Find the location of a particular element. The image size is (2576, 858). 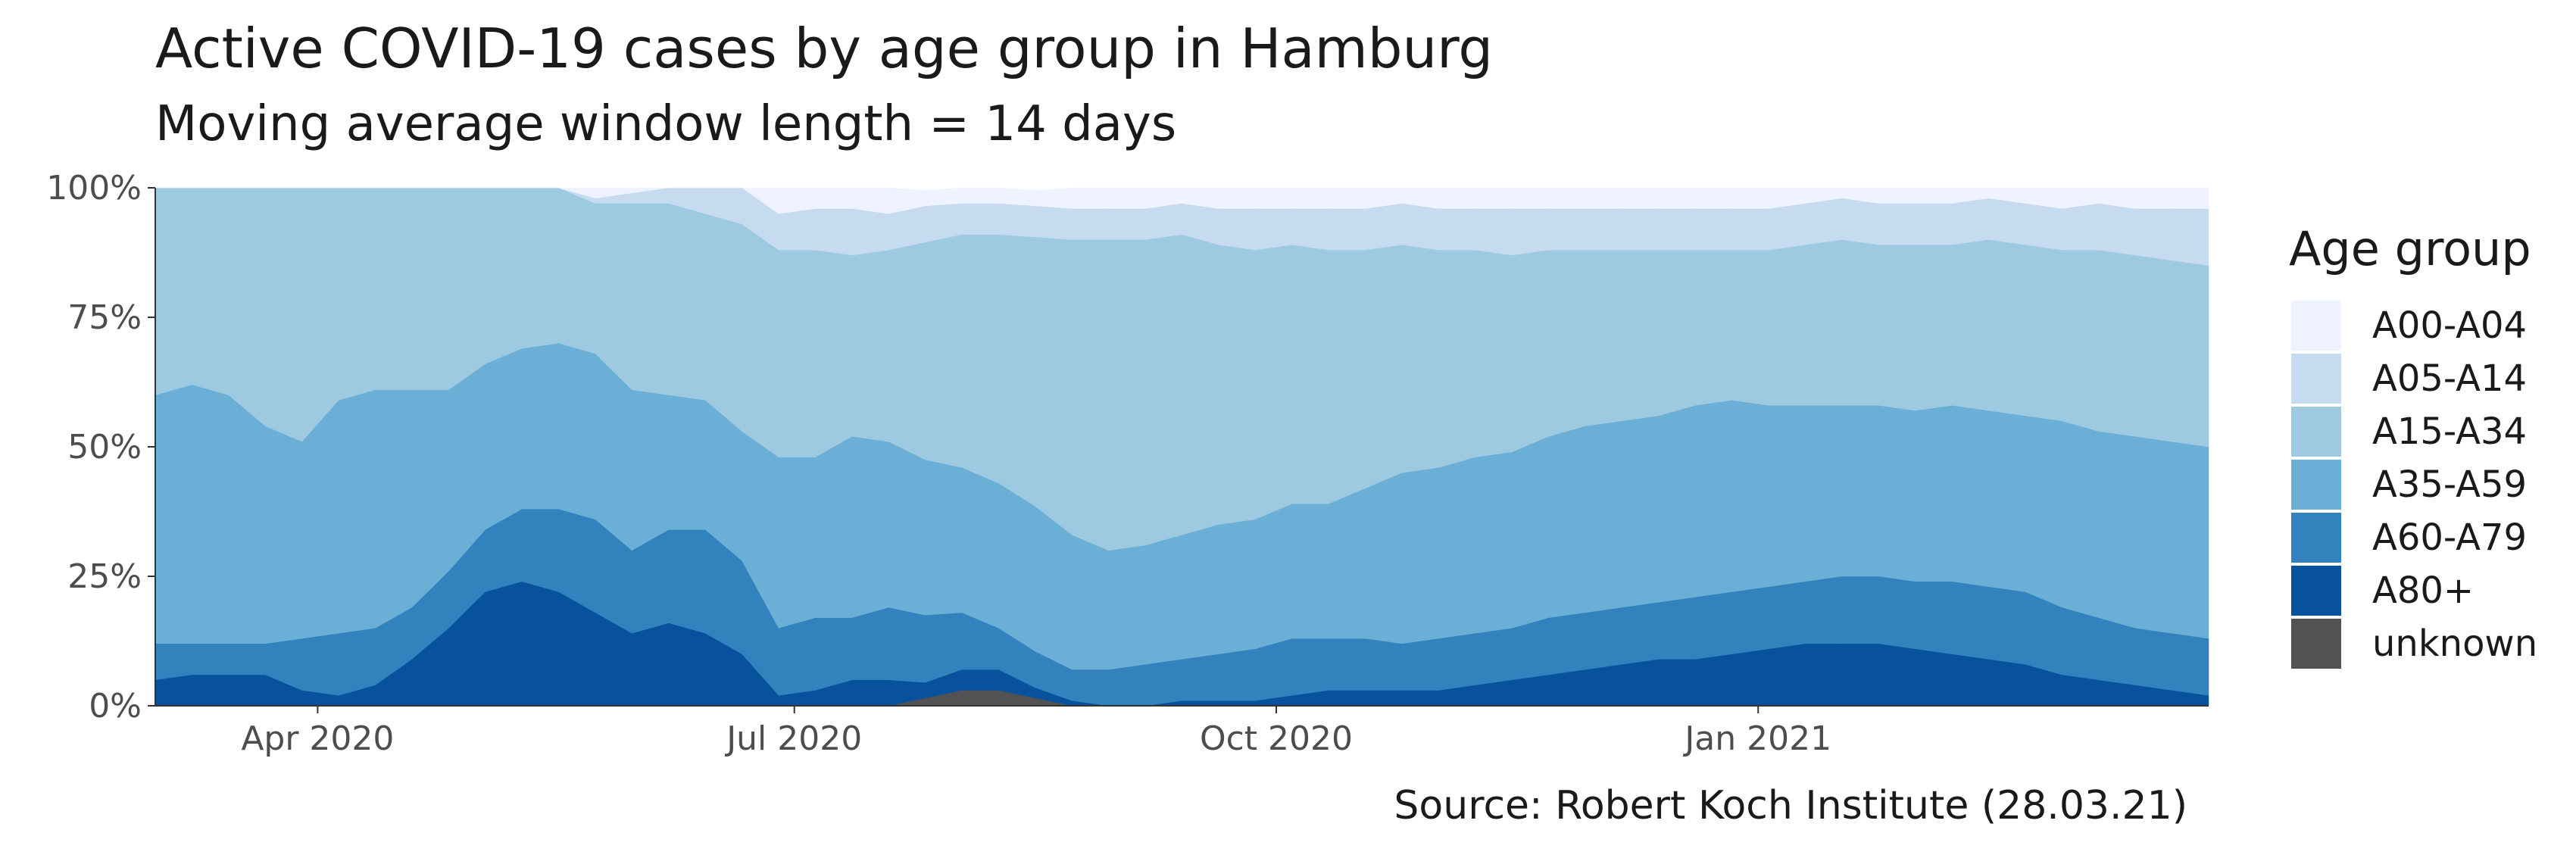

legend-label-a05-a14: A05-A14 is located at coordinates (2450, 378).